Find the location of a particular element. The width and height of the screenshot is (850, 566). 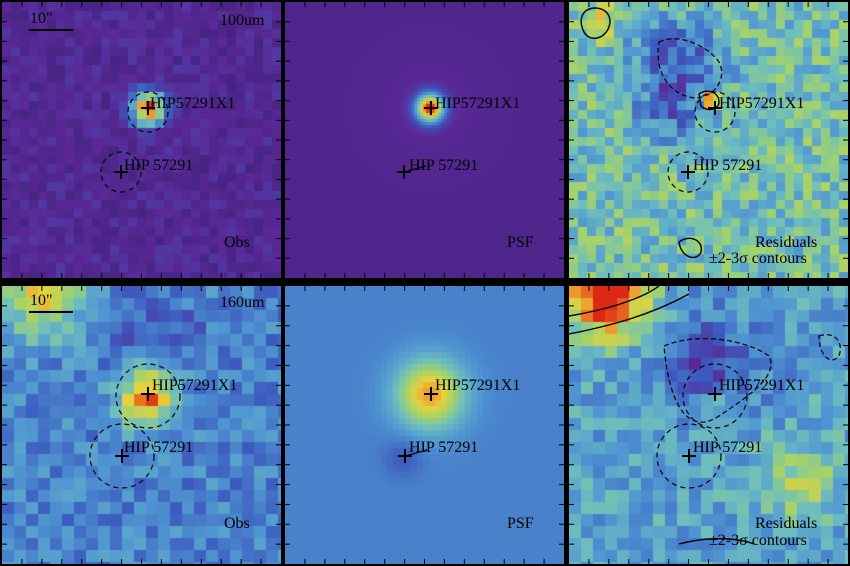

band-label: 160um is located at coordinates (242, 302).